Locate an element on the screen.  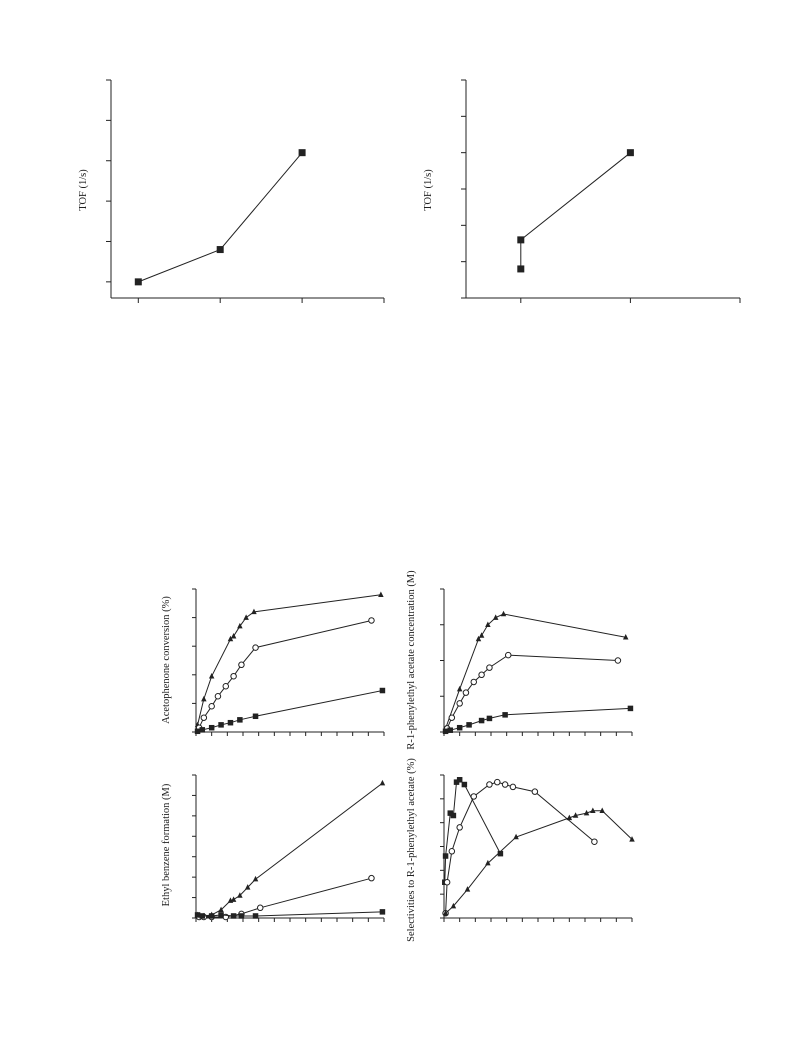
chart-bottom-left: Ethyl benzene formation (M) is located at coordinates (273, 848).